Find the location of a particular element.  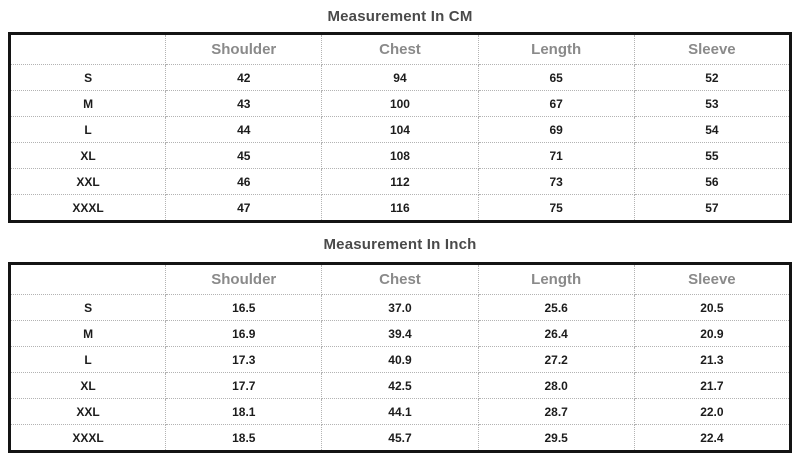

table-row: M 43 100 67 53 is located at coordinates (400, 103).